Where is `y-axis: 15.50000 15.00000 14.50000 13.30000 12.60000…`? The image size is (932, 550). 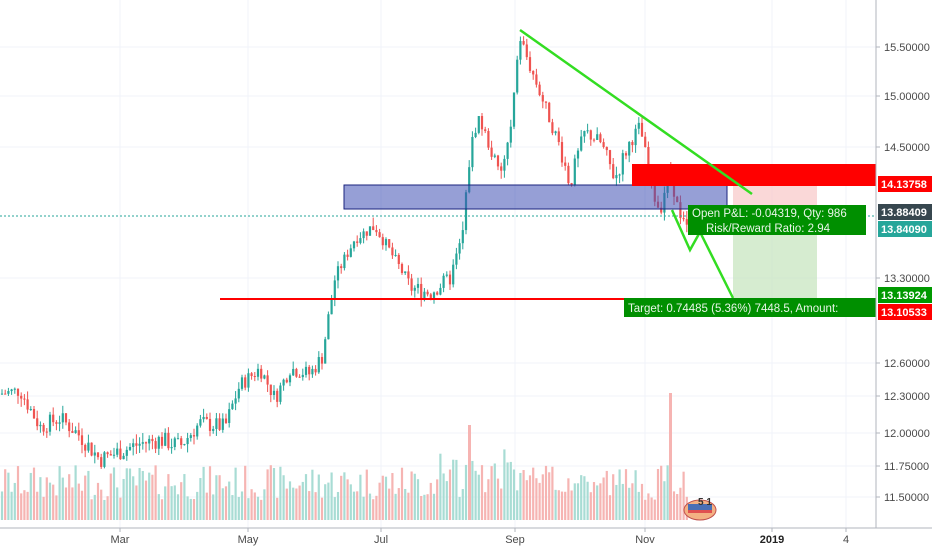 y-axis: 15.50000 15.00000 14.50000 13.30000 12.60000… is located at coordinates (903, 273).